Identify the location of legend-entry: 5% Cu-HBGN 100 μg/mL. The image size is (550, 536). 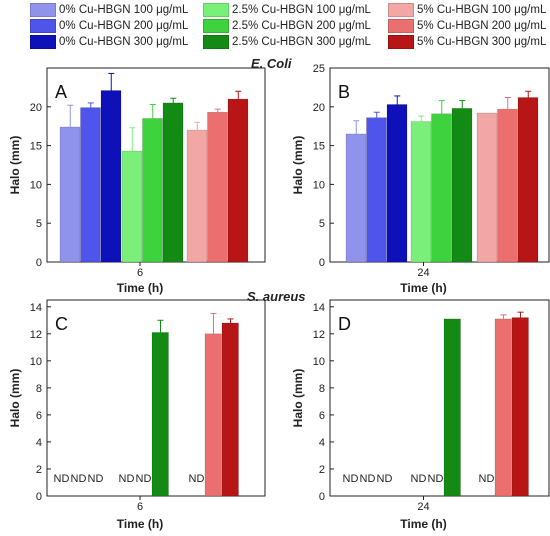
(467, 10).